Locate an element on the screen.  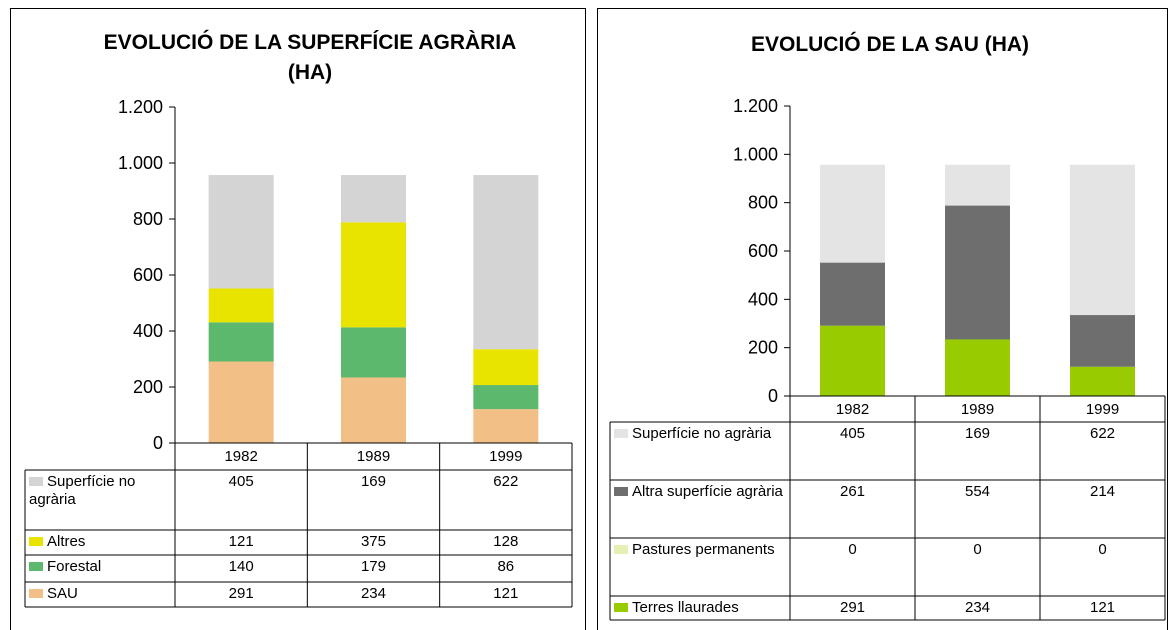
table-value: 86 is located at coordinates (506, 567).